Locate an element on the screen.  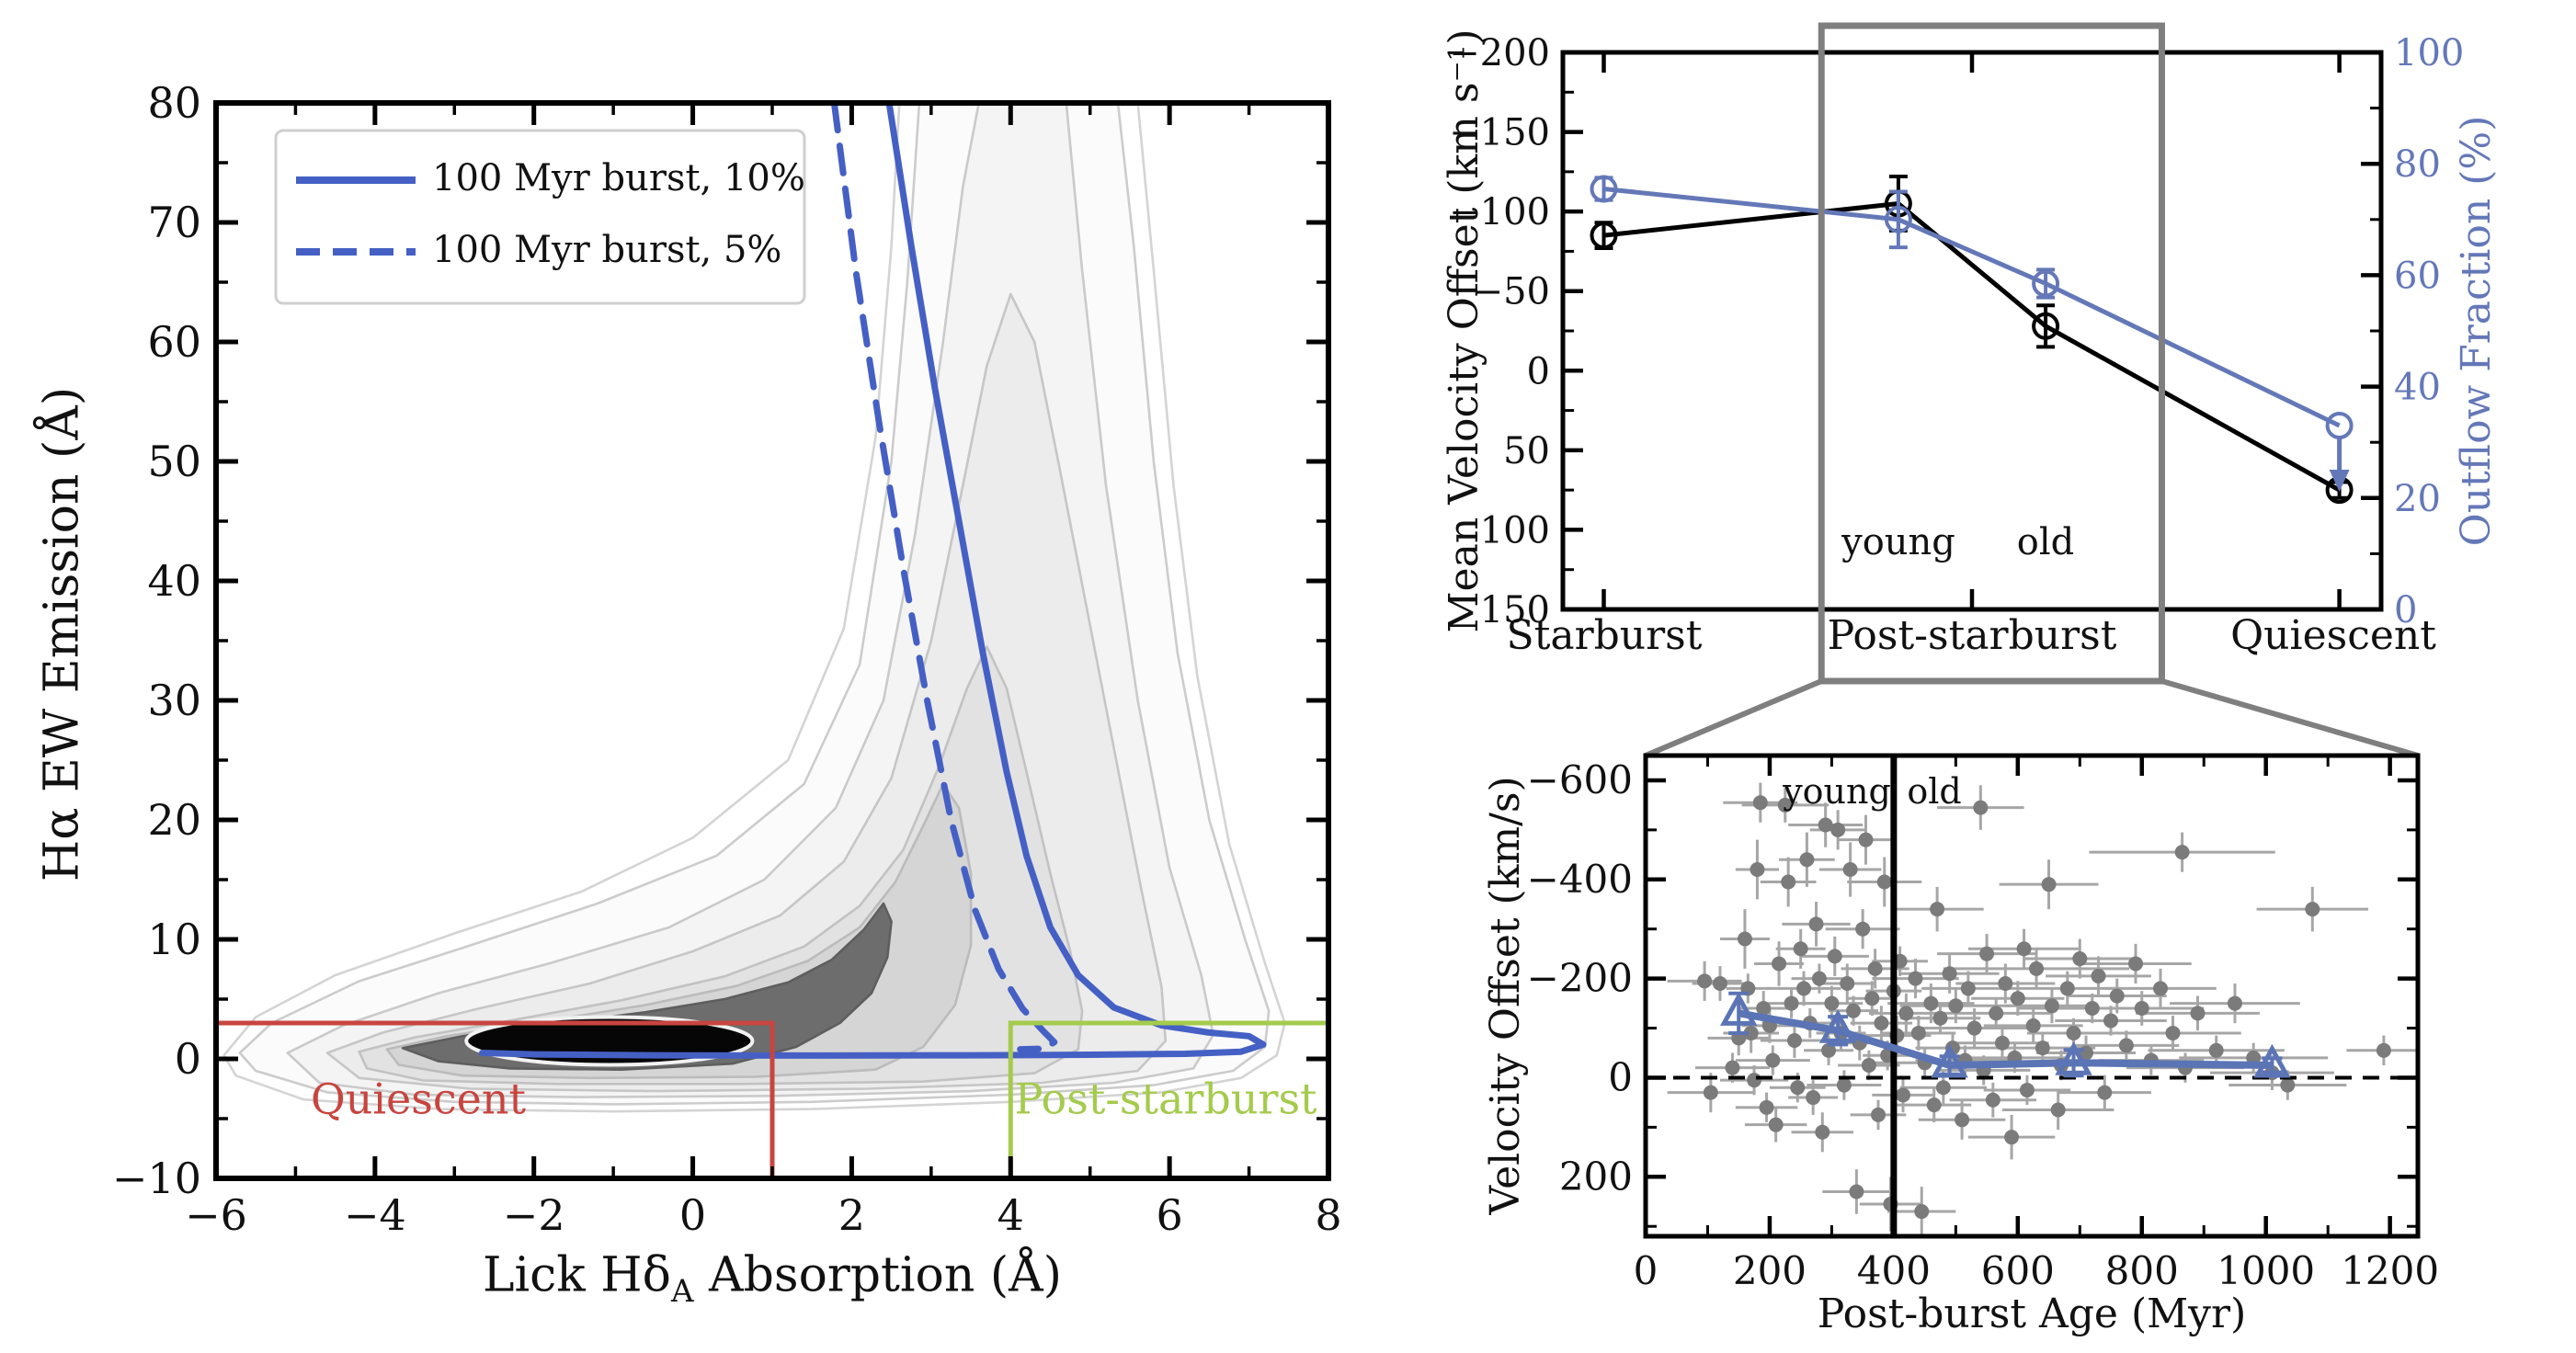
category-label-starburst: Starburst is located at coordinates (1604, 635).